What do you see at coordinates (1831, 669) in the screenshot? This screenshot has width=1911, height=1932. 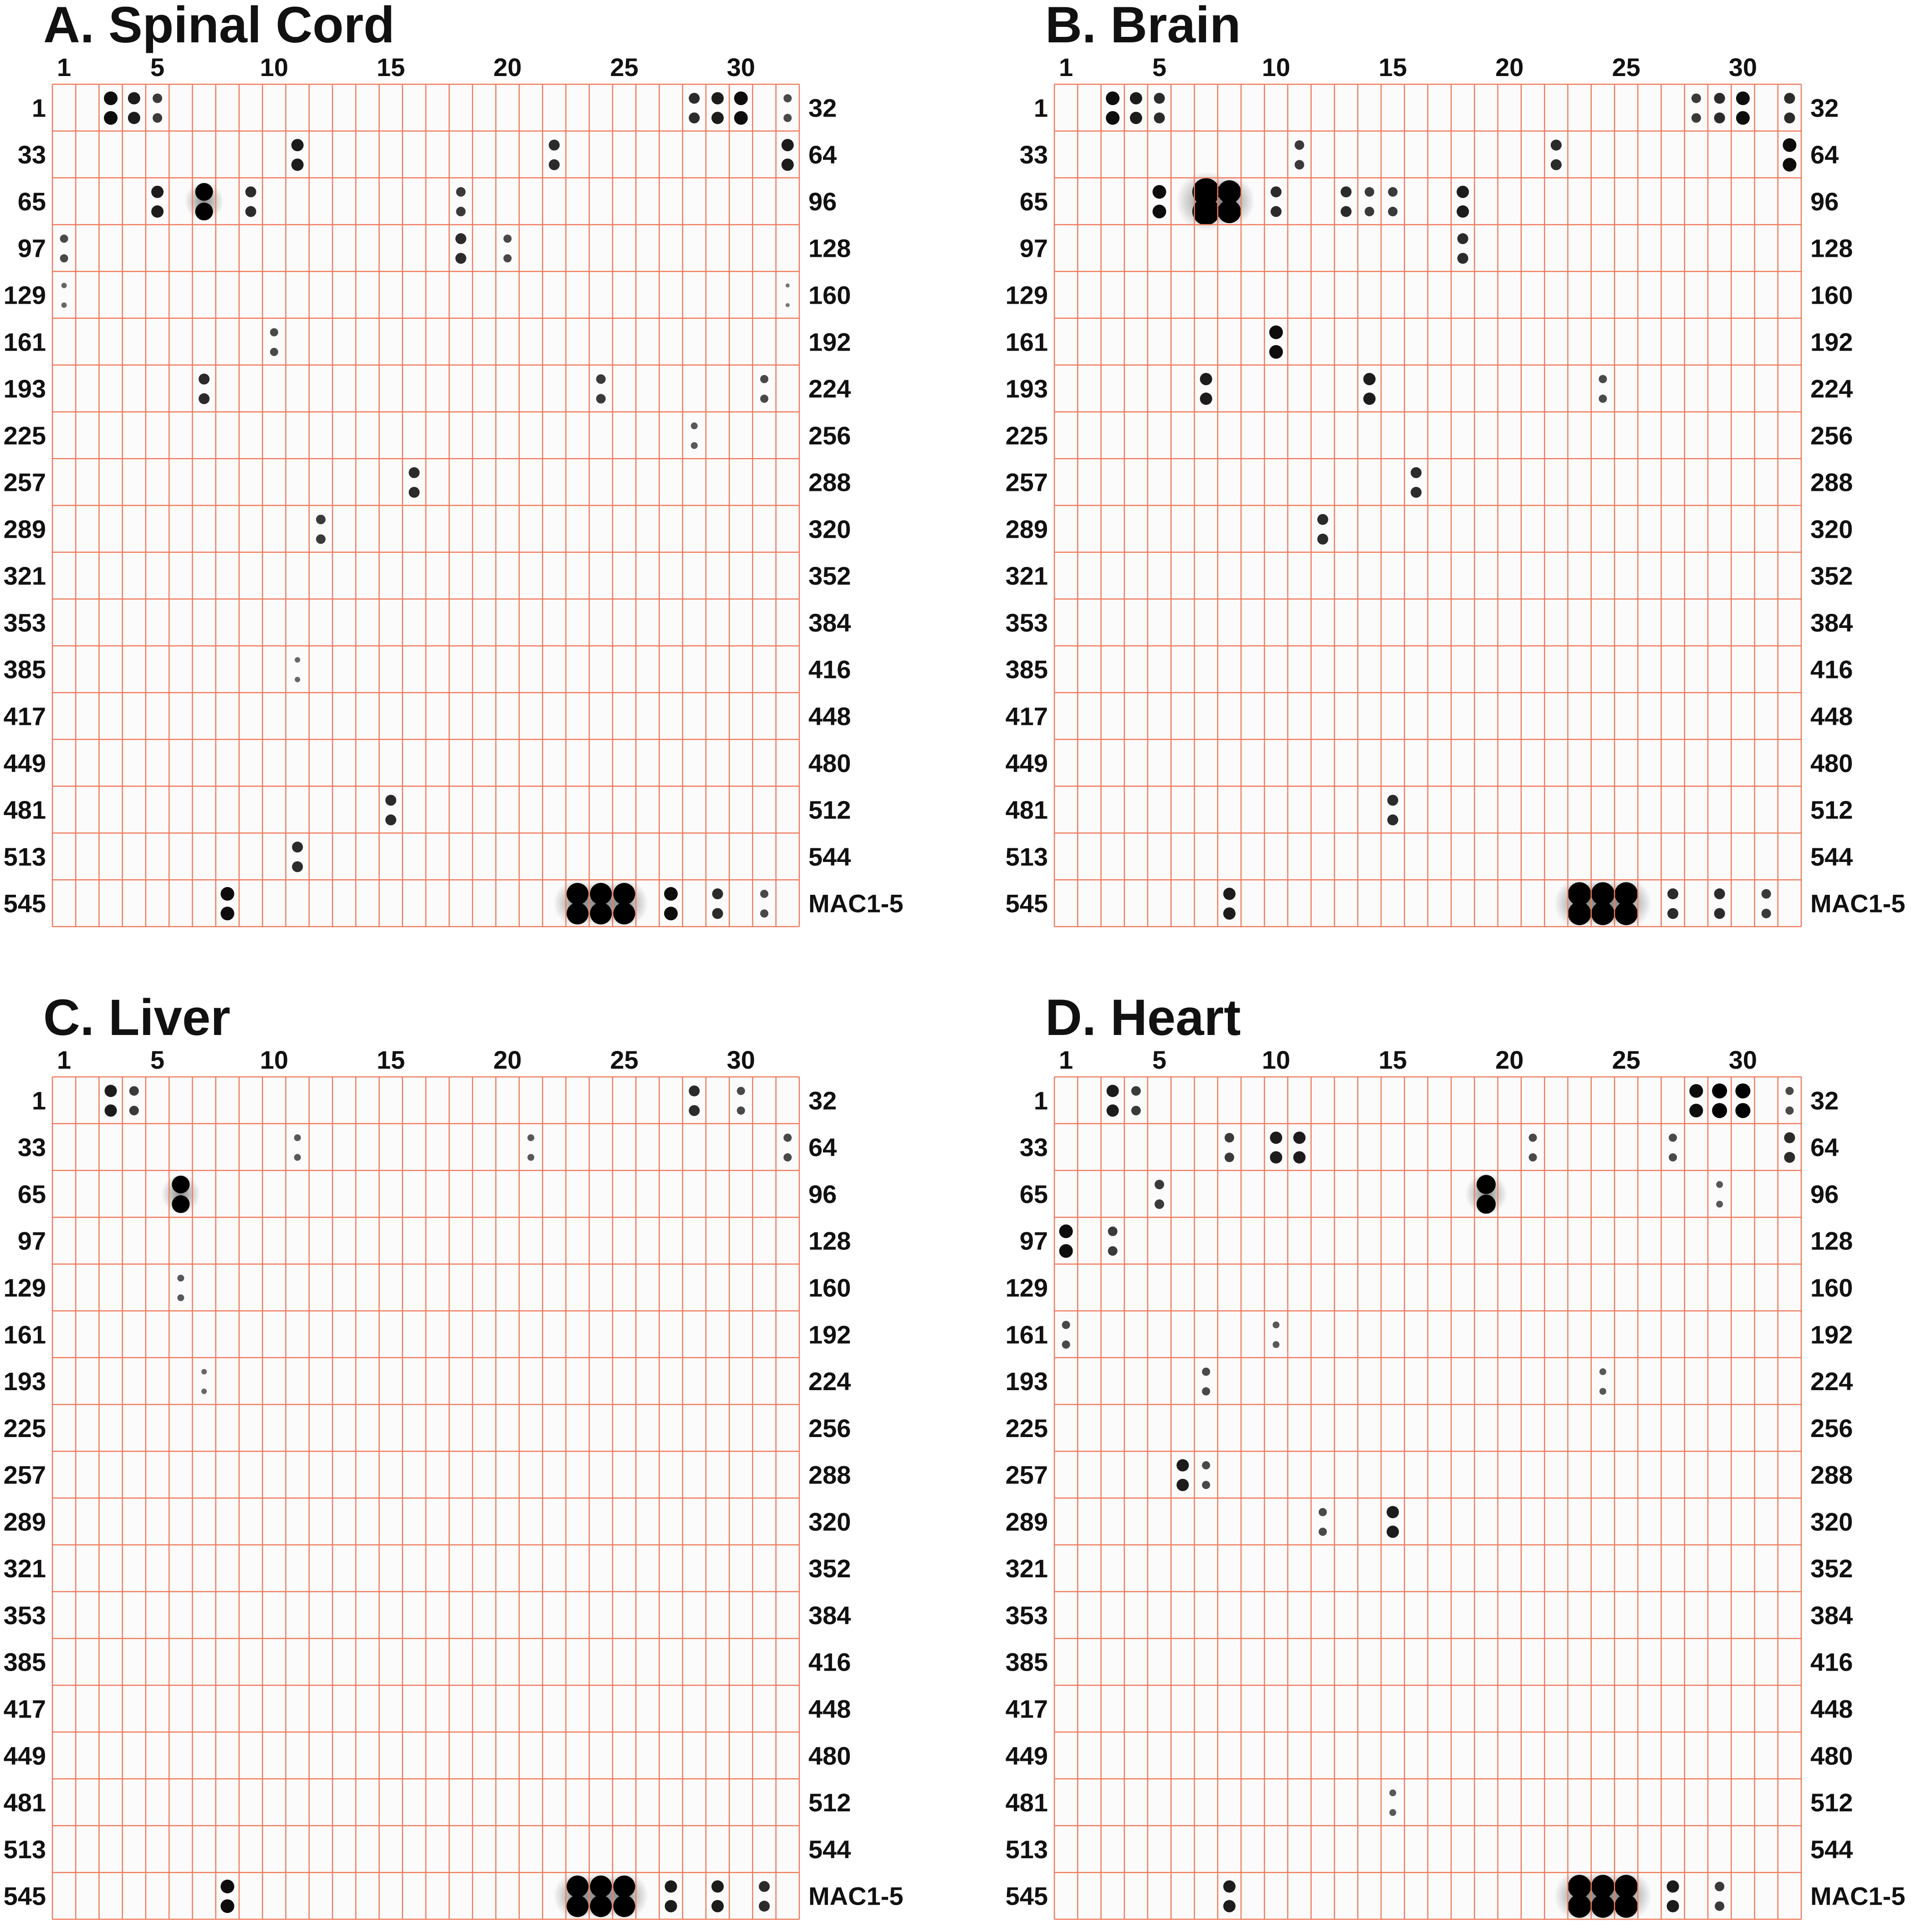 I see `row-label-right: 416` at bounding box center [1831, 669].